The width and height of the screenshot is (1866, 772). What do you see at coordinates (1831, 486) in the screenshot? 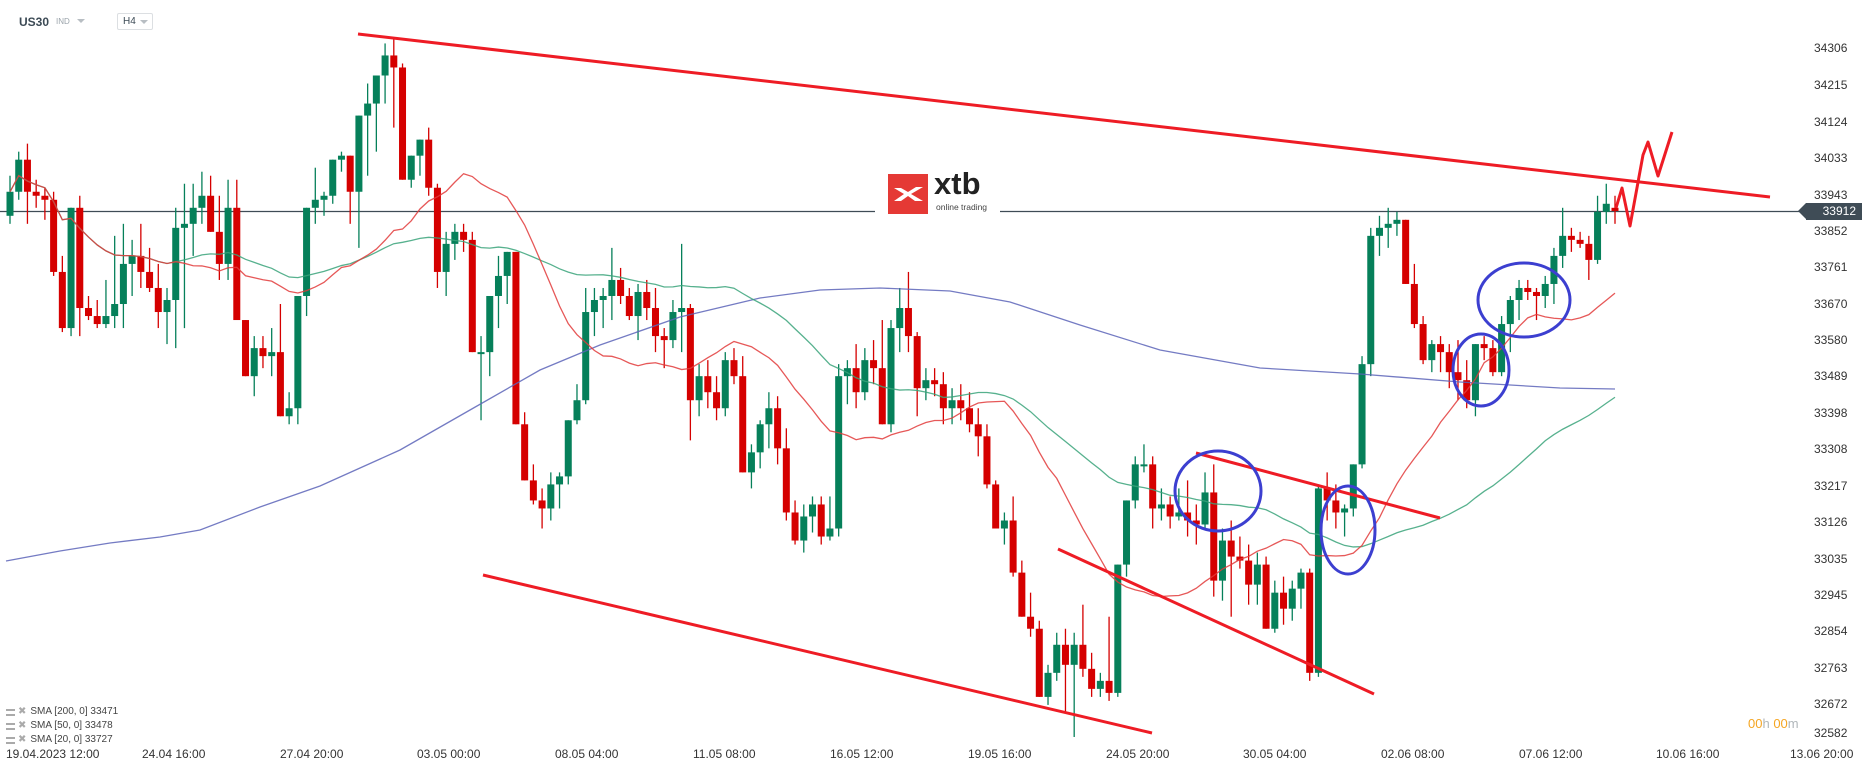
I see `price-tick-label: 33217` at bounding box center [1831, 486].